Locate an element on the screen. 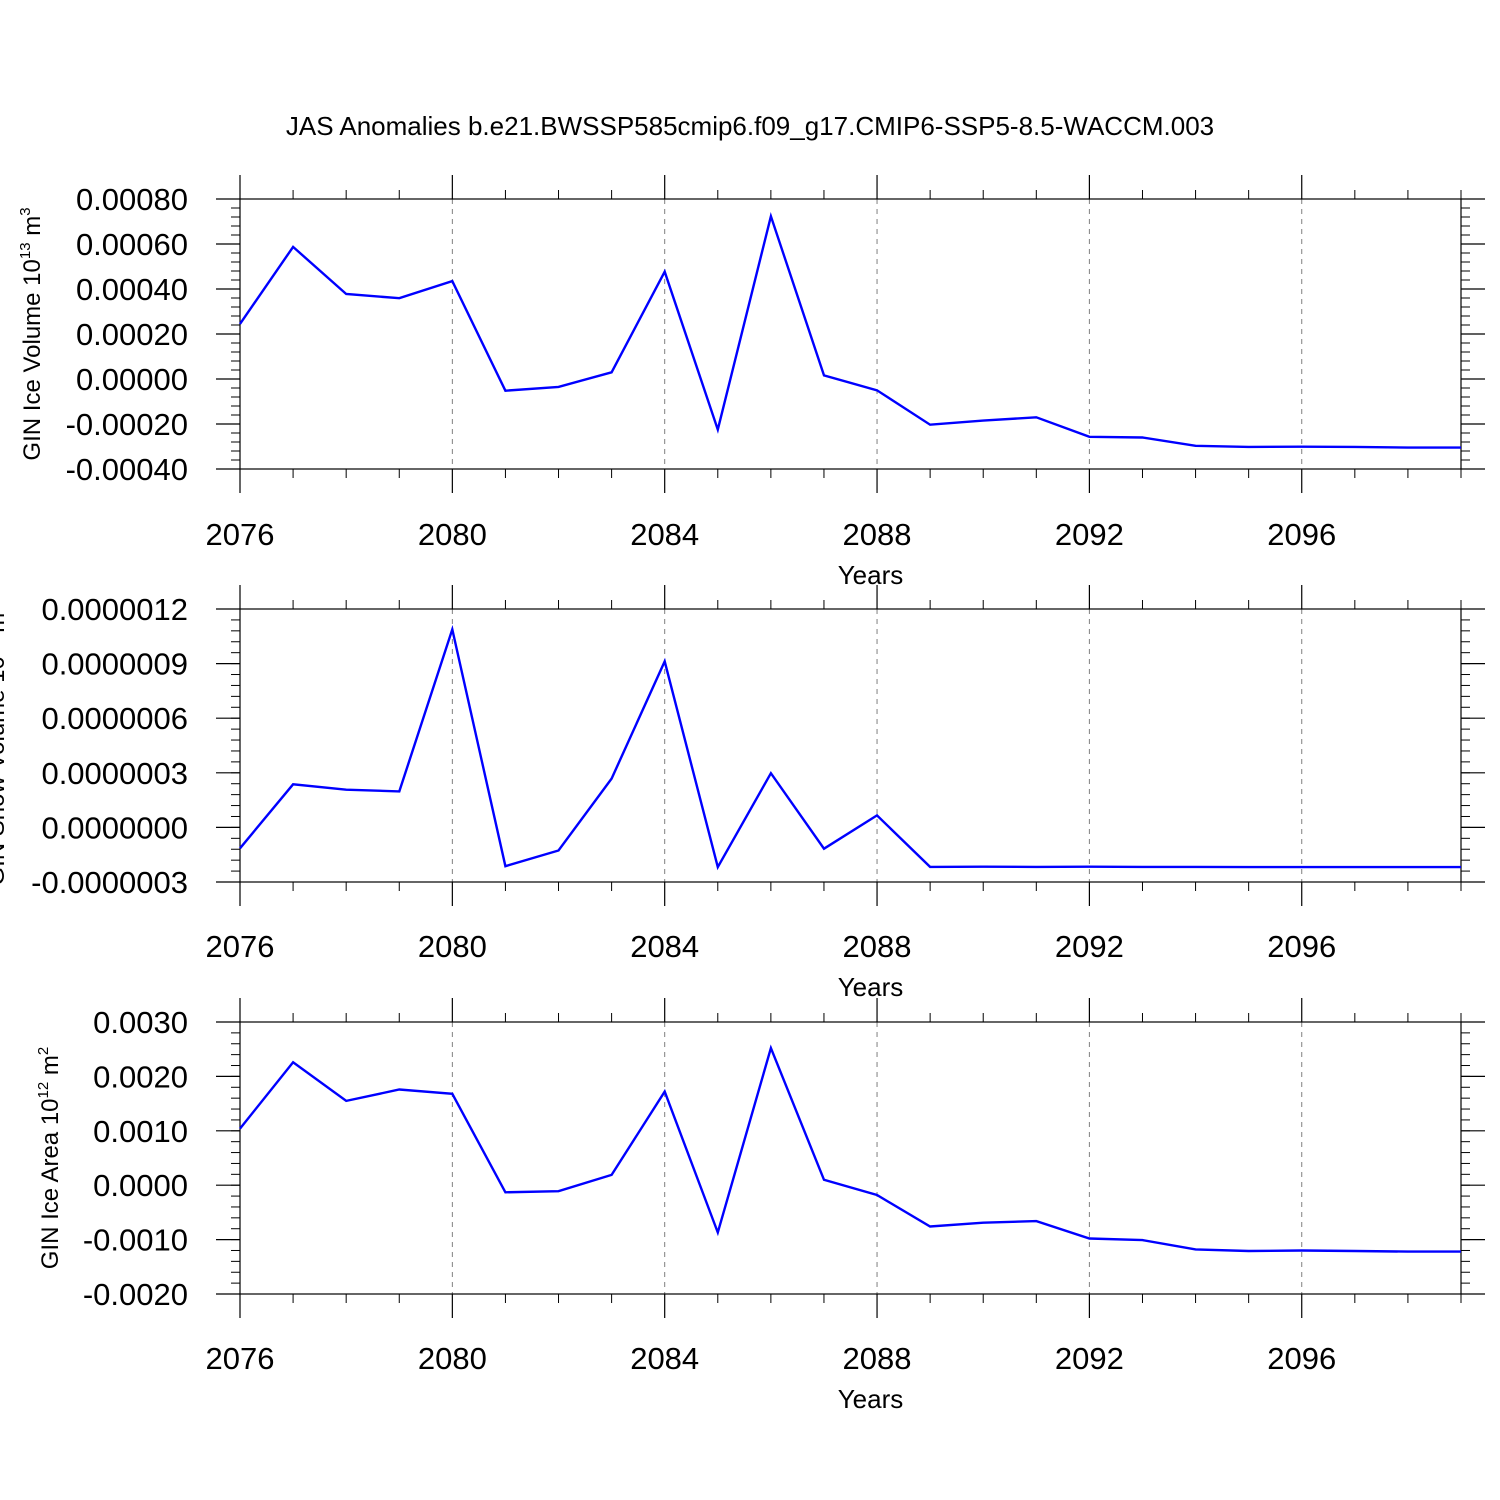 Image resolution: width=1500 pixels, height=1500 pixels. y-tick-label: 0.0020 is located at coordinates (140, 1076).